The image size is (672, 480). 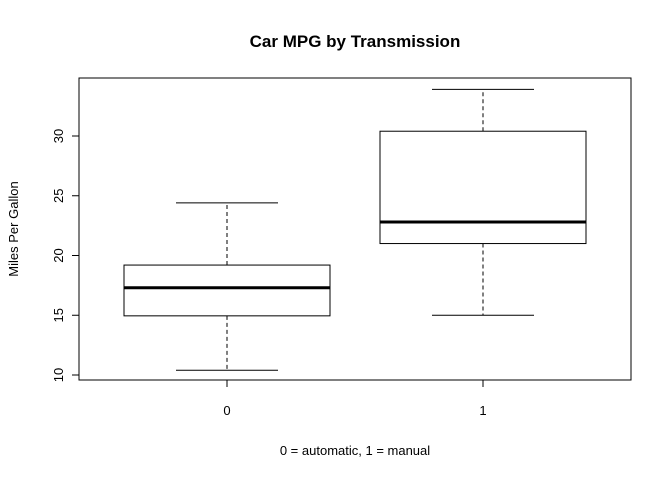 What do you see at coordinates (58, 136) in the screenshot?
I see `y-tick-label: 30` at bounding box center [58, 136].